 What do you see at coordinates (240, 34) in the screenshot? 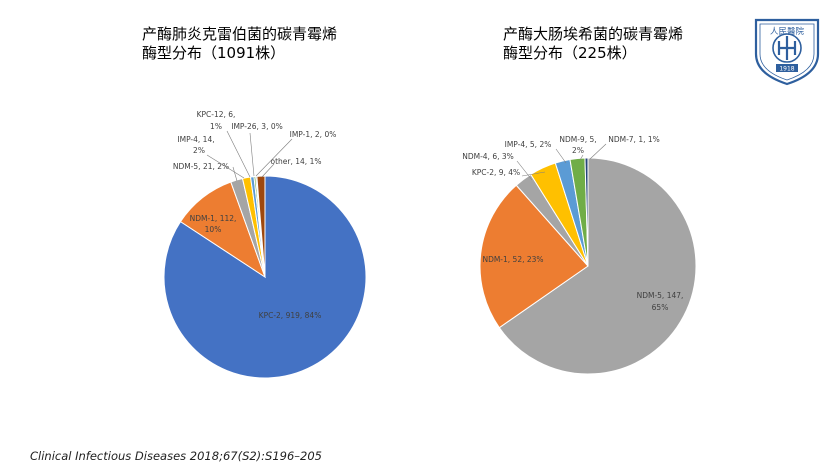
I see `chart-title-left-line1: 产酶肺炎克雷伯菌的碳青霉烯` at bounding box center [240, 34].